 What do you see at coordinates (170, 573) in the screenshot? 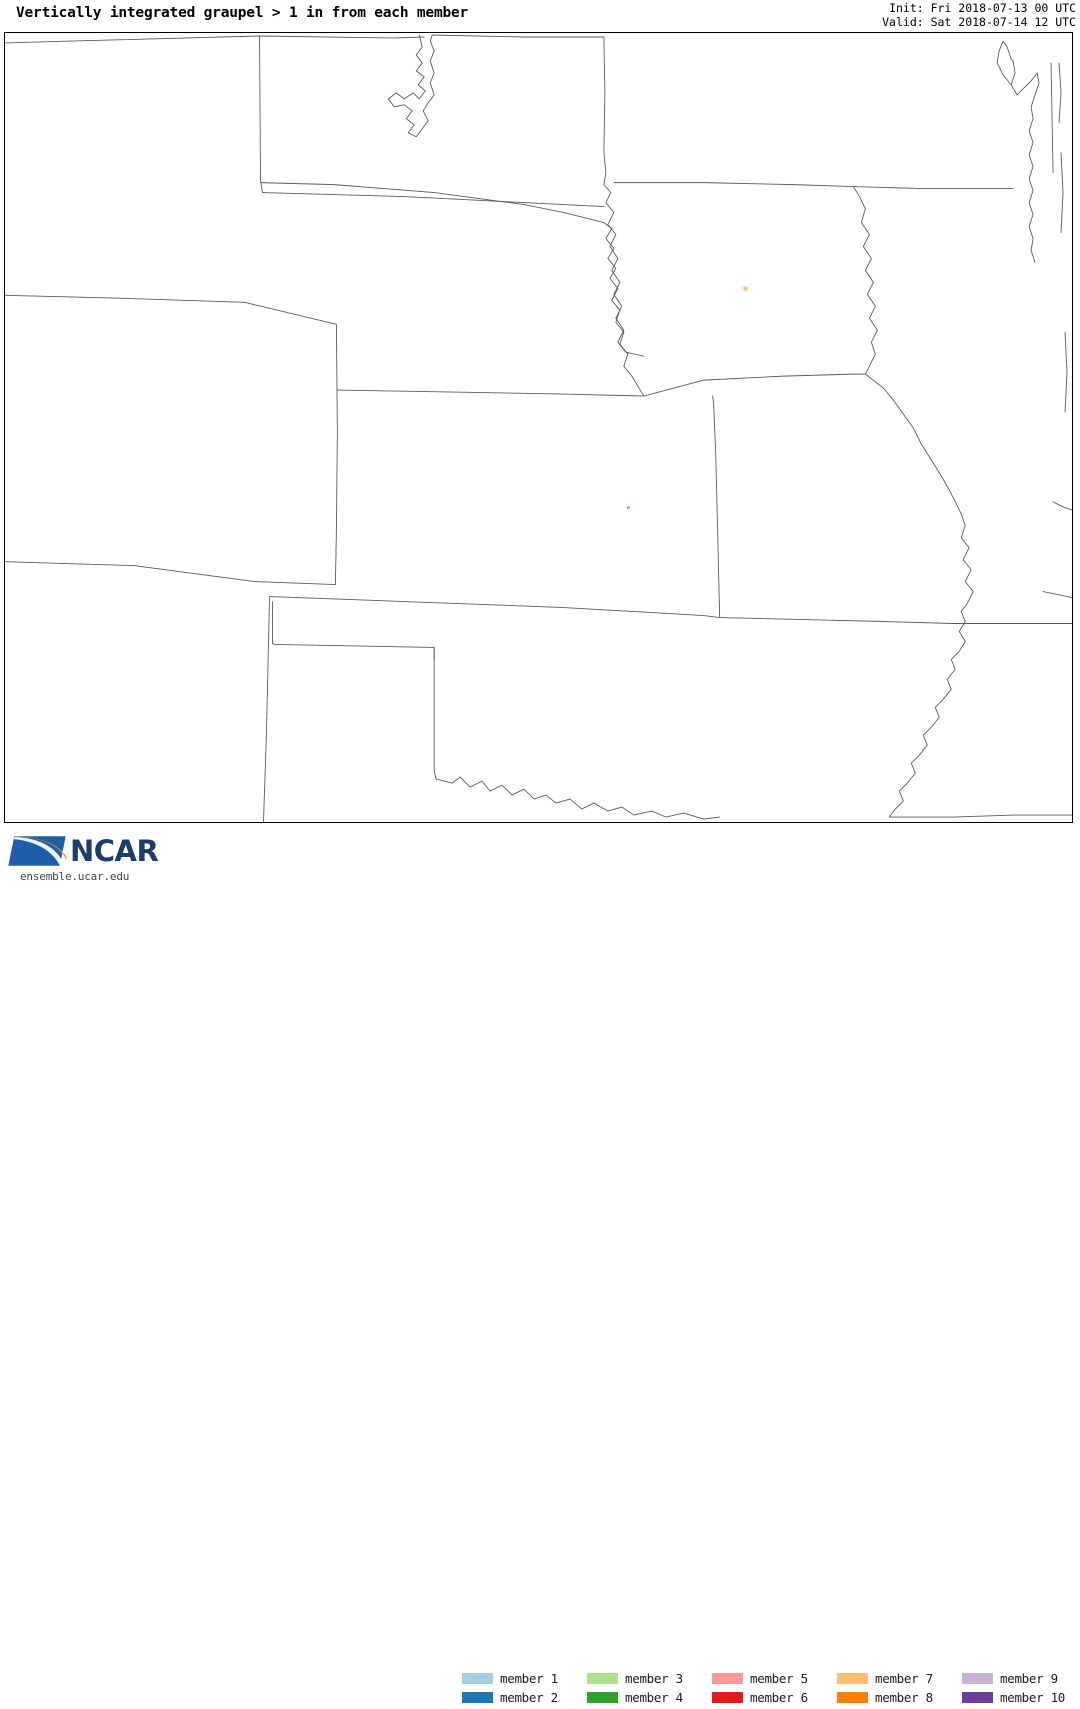
I see `border-co-nm` at bounding box center [170, 573].